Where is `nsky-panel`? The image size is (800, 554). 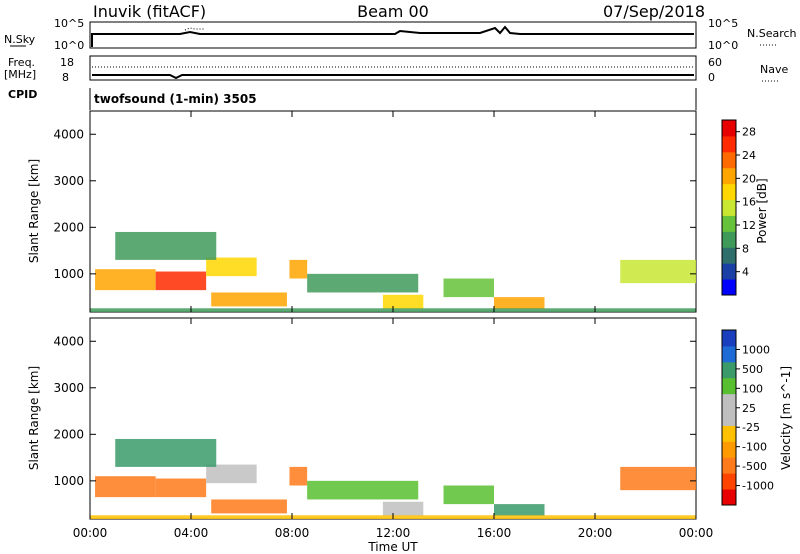
nsky-panel is located at coordinates (393, 35).